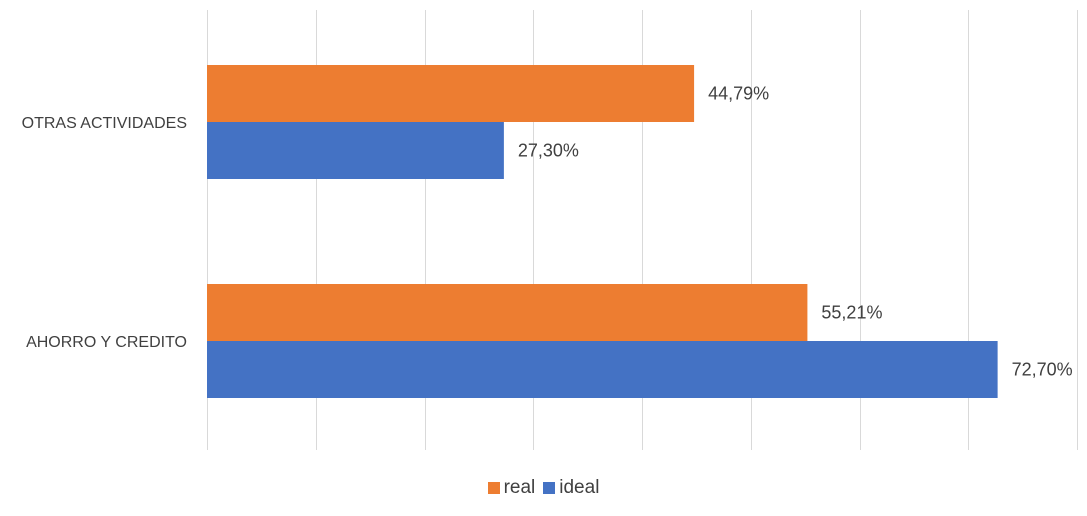 The image size is (1087, 516). I want to click on legend-item-ideal: ideal, so click(571, 488).